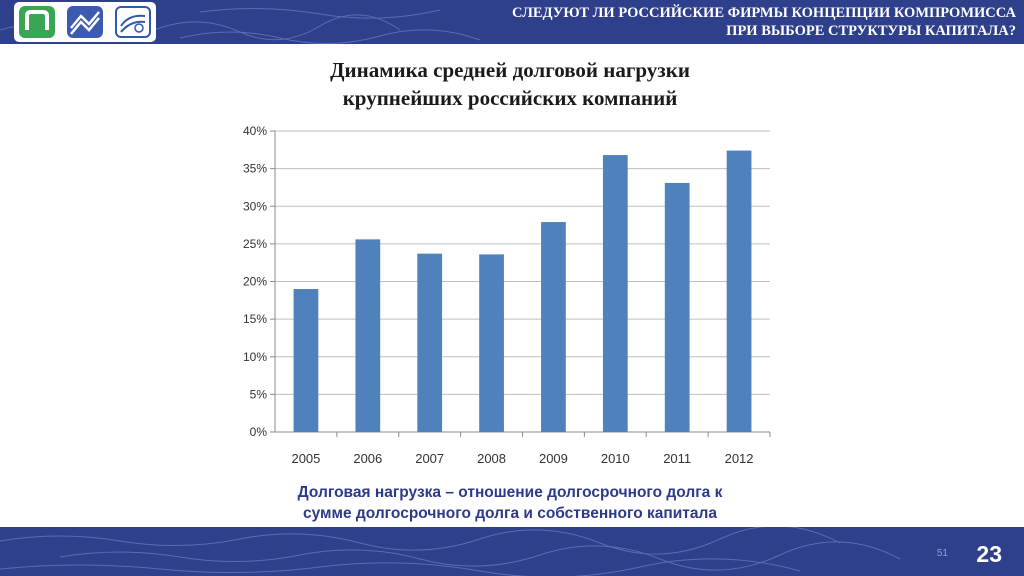 This screenshot has width=1024, height=576. I want to click on logo-group, so click(85, 22).